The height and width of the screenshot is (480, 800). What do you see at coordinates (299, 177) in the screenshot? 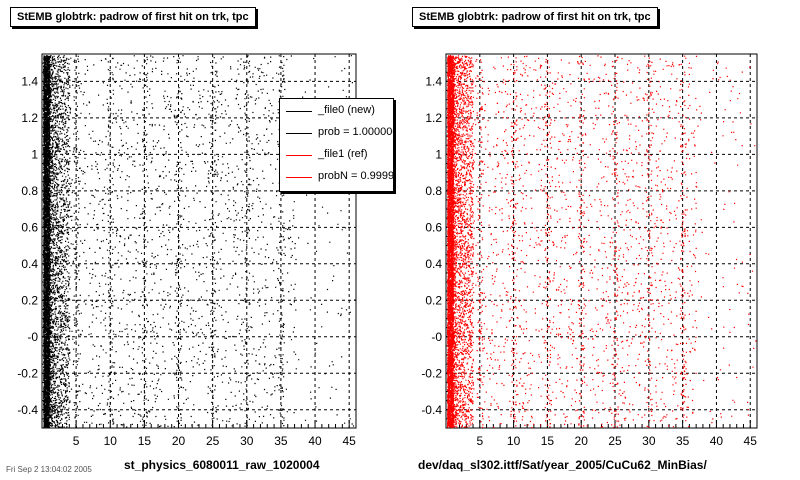
I see `legend-line-probn` at bounding box center [299, 177].